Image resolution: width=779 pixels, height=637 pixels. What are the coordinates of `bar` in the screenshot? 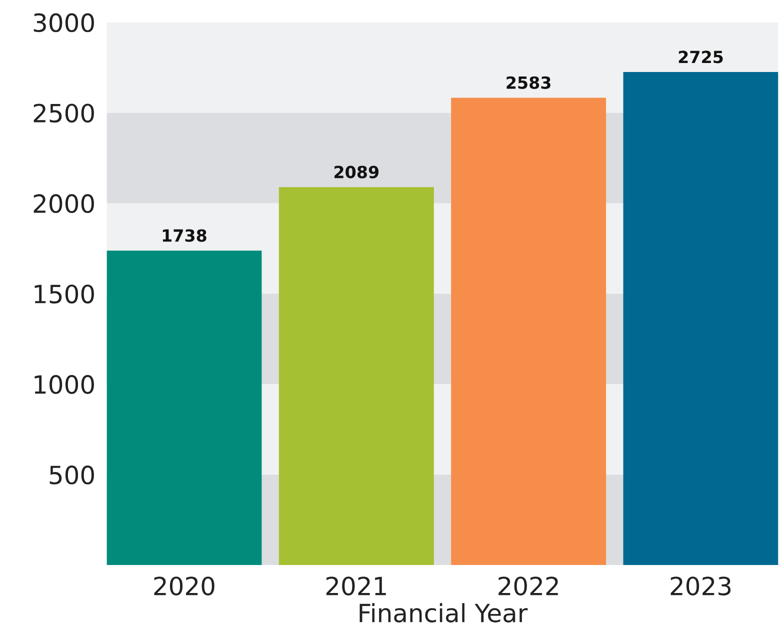 It's located at (184, 408).